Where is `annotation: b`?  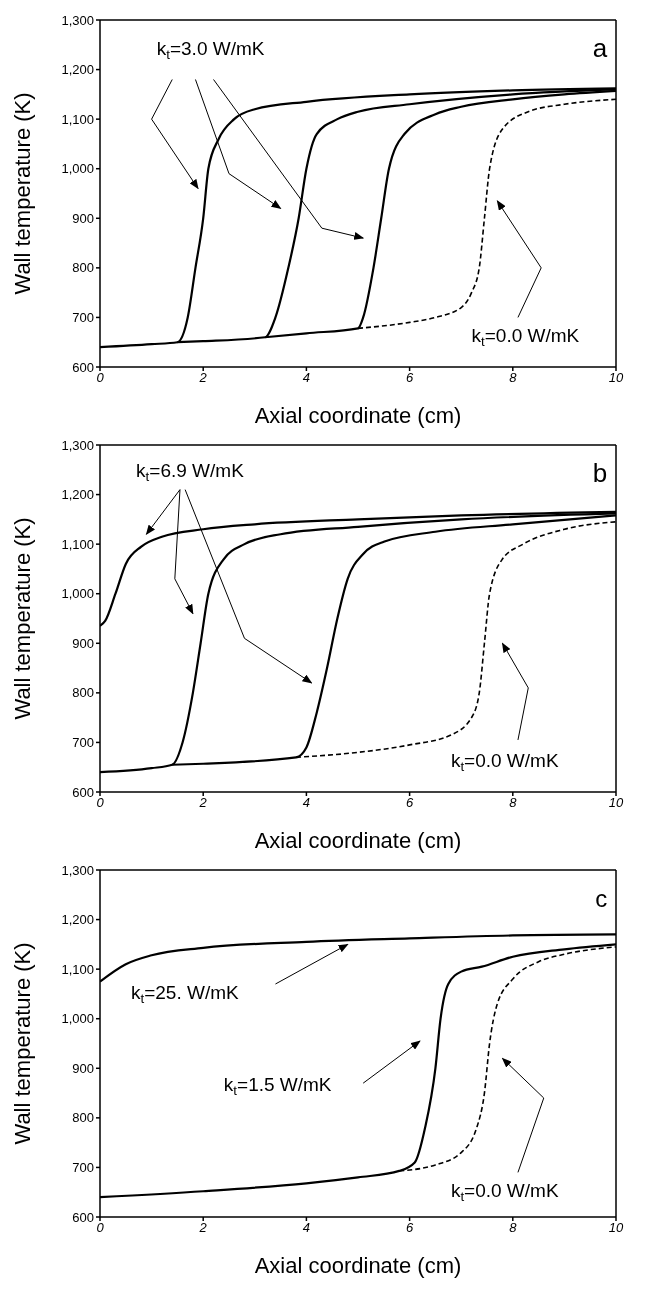 annotation: b is located at coordinates (600, 473).